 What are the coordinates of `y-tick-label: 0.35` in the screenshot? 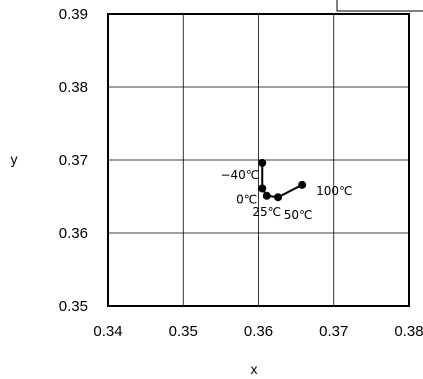 It's located at (73, 306).